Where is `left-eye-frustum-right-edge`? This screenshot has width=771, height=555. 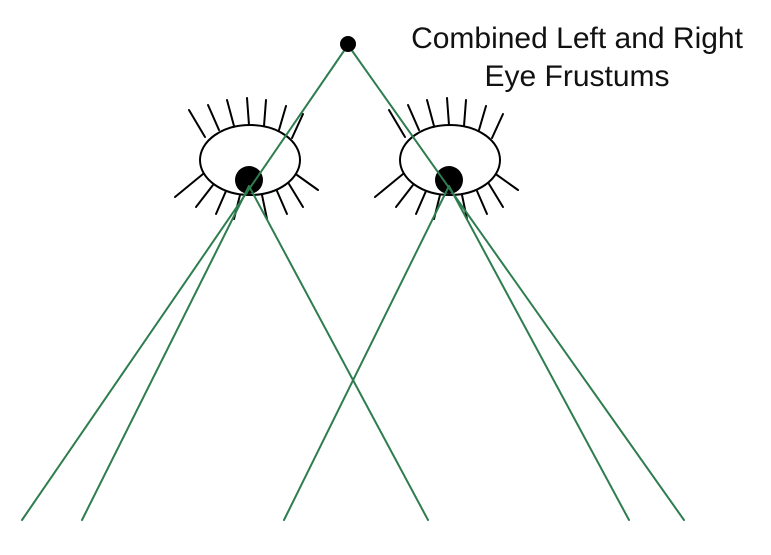
left-eye-frustum-right-edge is located at coordinates (338, 353).